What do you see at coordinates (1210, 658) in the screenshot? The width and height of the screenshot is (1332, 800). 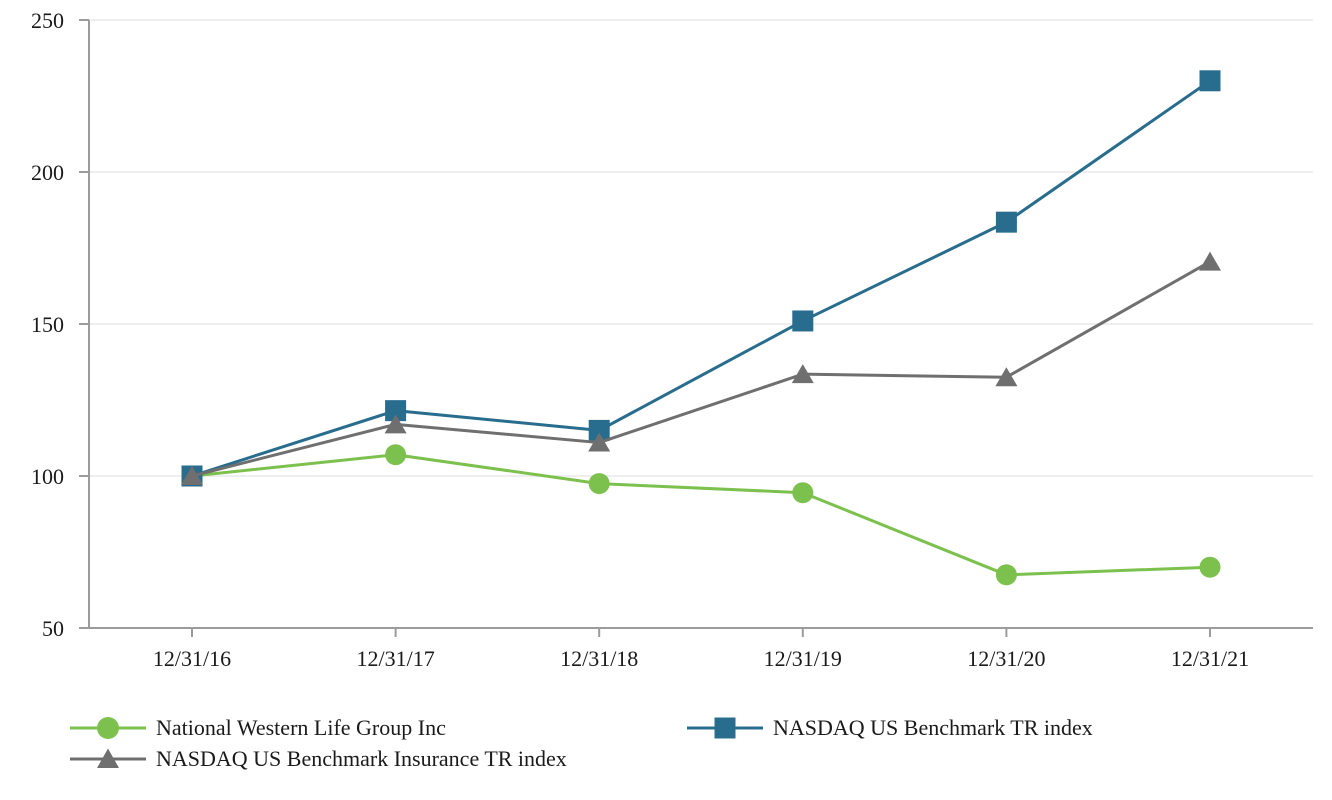 I see `x-tick-label: 12/31/21` at bounding box center [1210, 658].